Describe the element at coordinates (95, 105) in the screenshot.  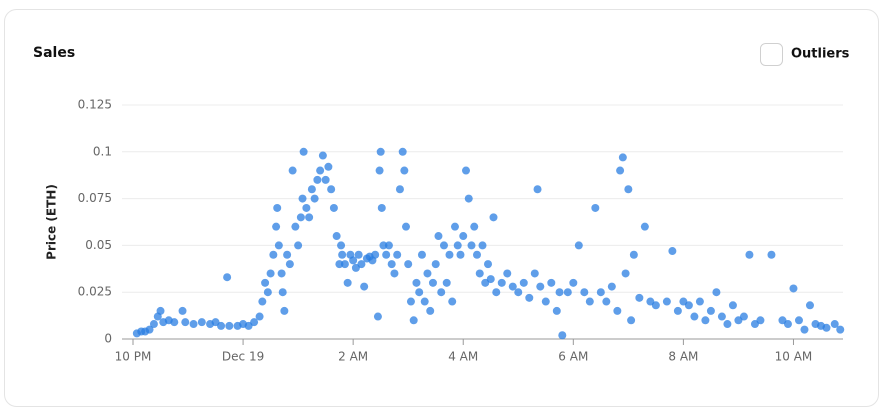
I see `y-tick-label: 0.125` at that location.